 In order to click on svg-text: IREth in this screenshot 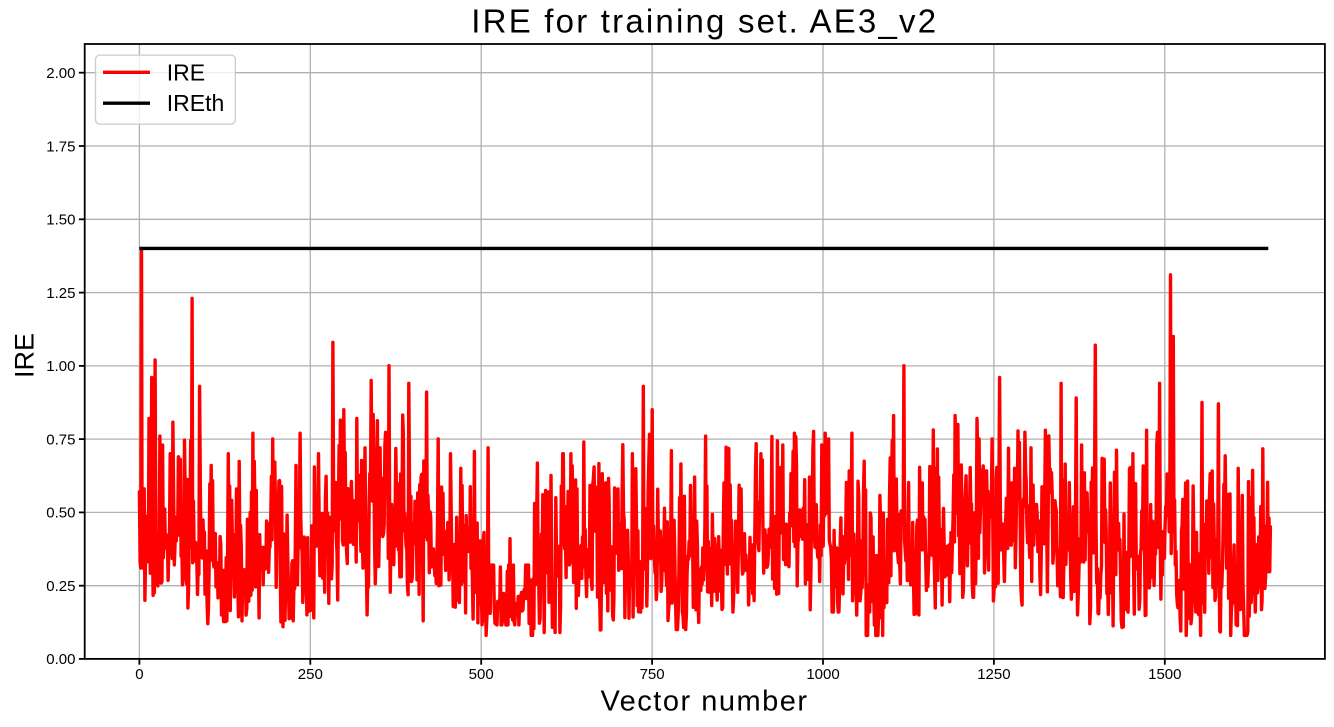, I will do `click(196, 103)`.